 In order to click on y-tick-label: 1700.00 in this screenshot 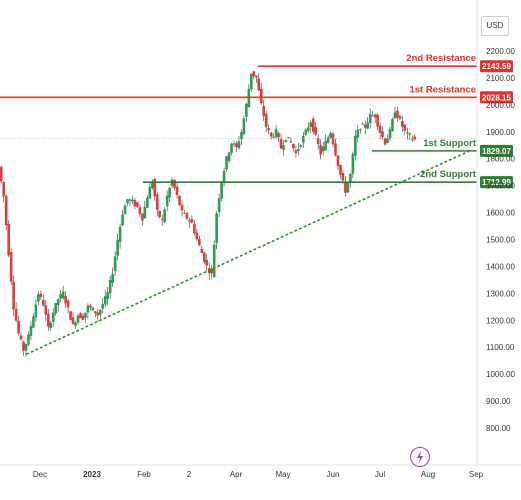, I will do `click(500, 186)`.